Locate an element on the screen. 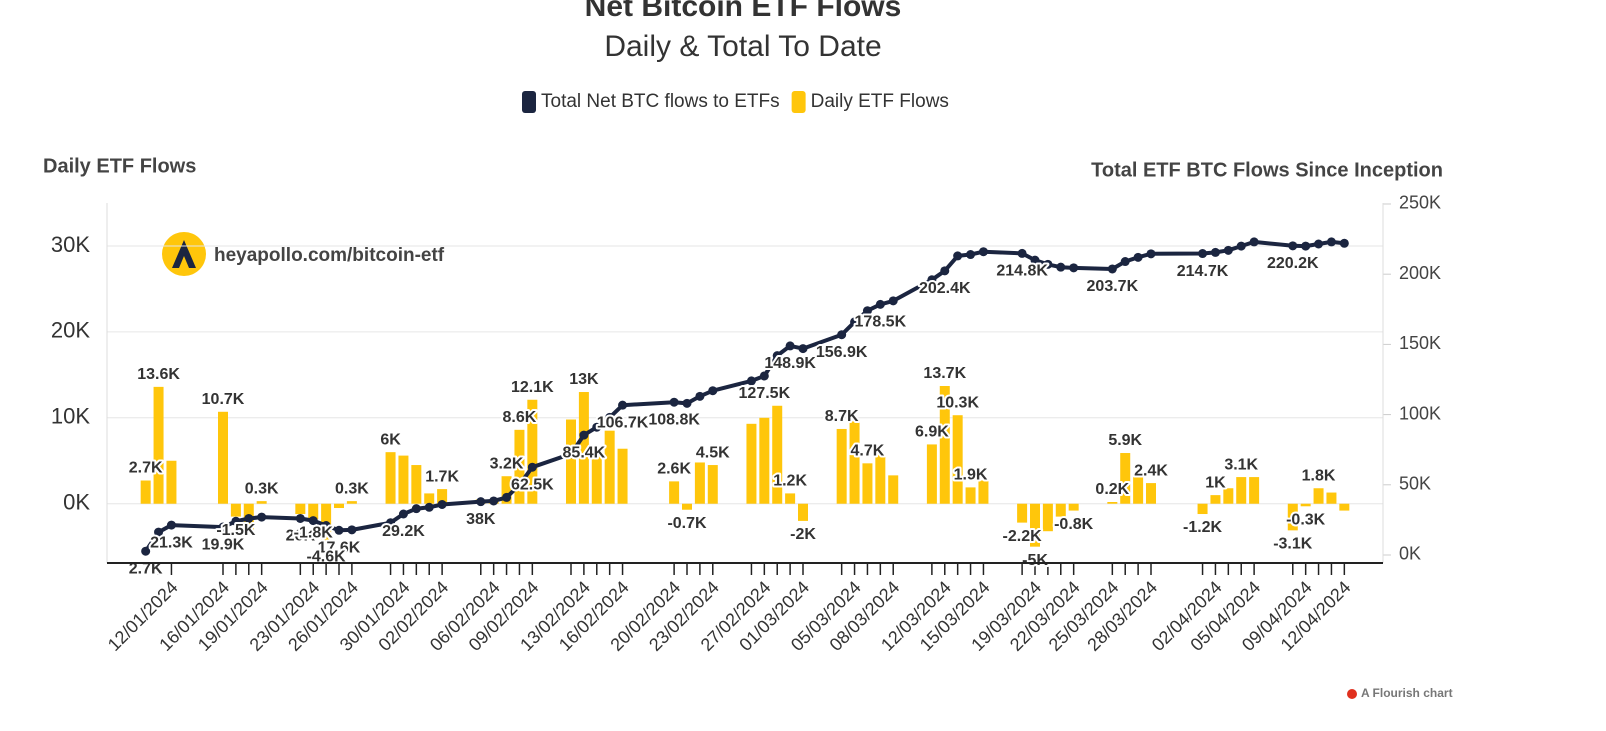 The height and width of the screenshot is (731, 1606). y-tick-label: 30K is located at coordinates (70, 244).